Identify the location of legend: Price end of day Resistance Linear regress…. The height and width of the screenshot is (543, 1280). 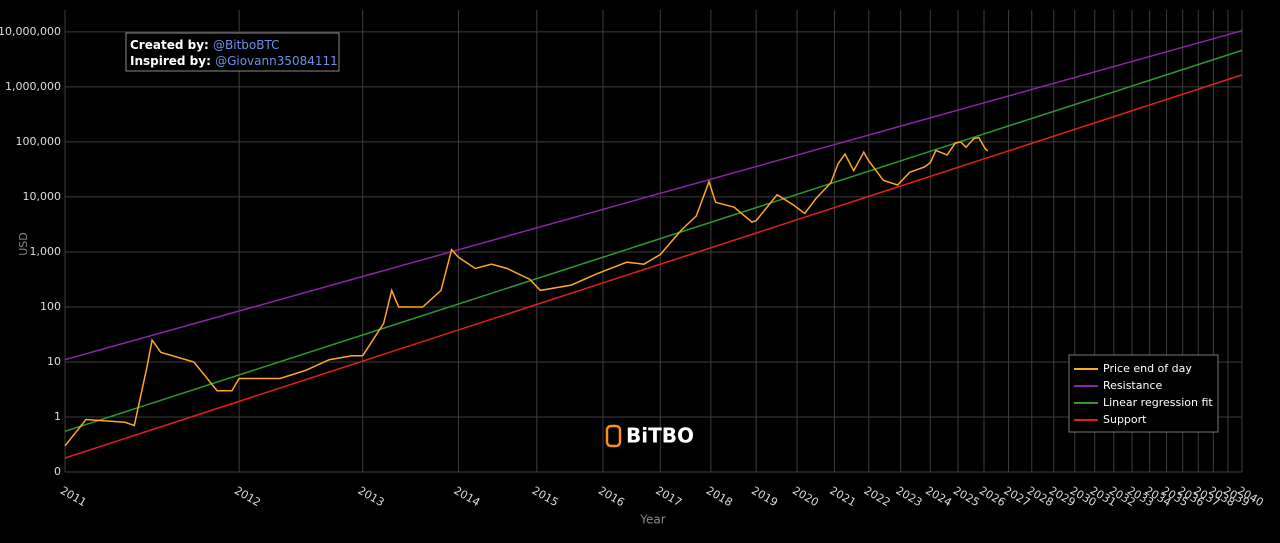
(1143, 393).